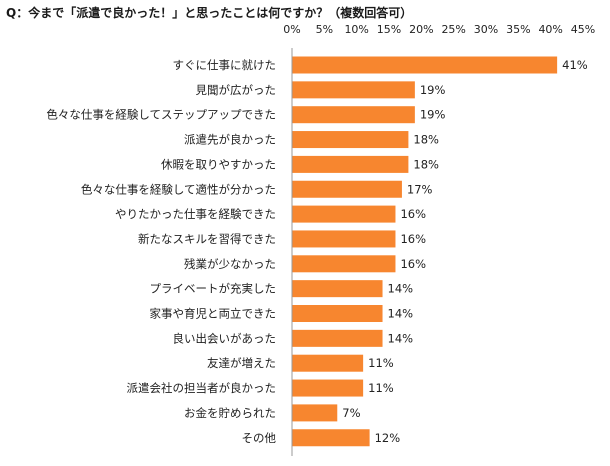 The image size is (610, 466). What do you see at coordinates (583, 29) in the screenshot?
I see `x-tick-label: 45%` at bounding box center [583, 29].